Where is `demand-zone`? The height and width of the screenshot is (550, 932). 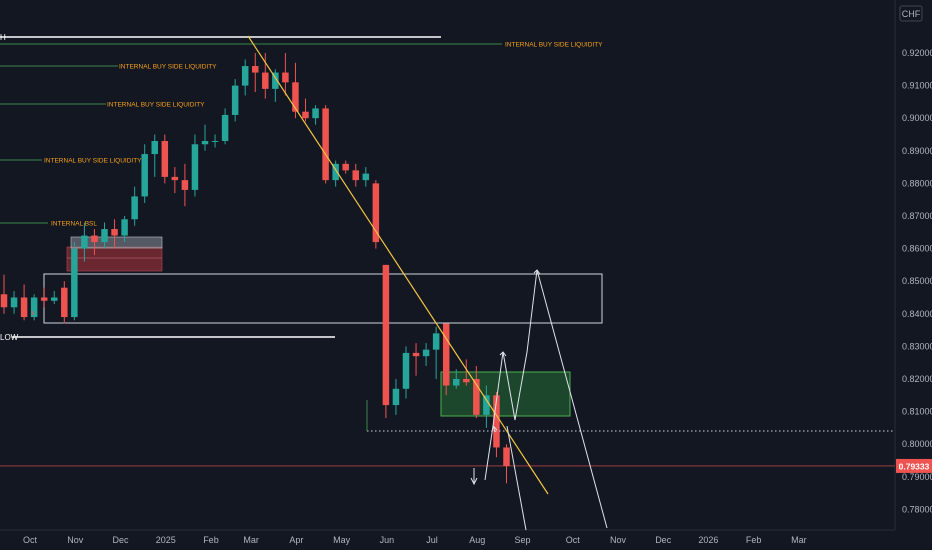 demand-zone is located at coordinates (505, 394).